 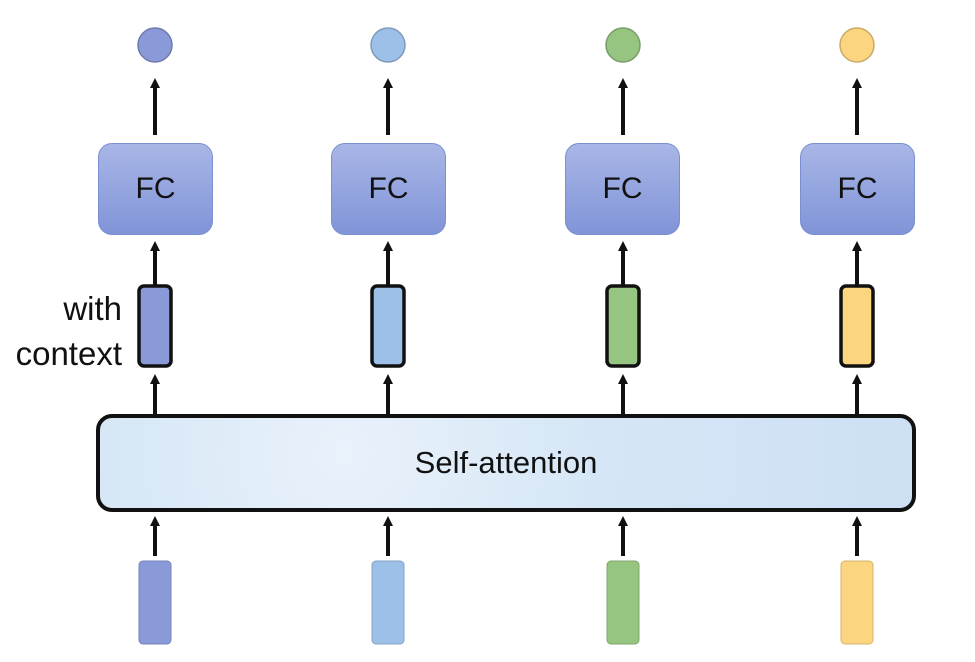 I want to click on fc-label-2: FC, so click(x=388, y=188).